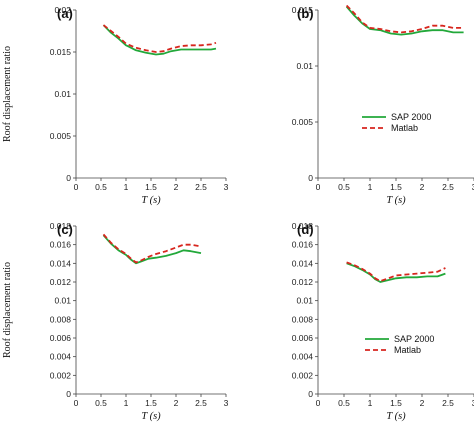  I want to click on panel-label: (a), so click(65, 13).